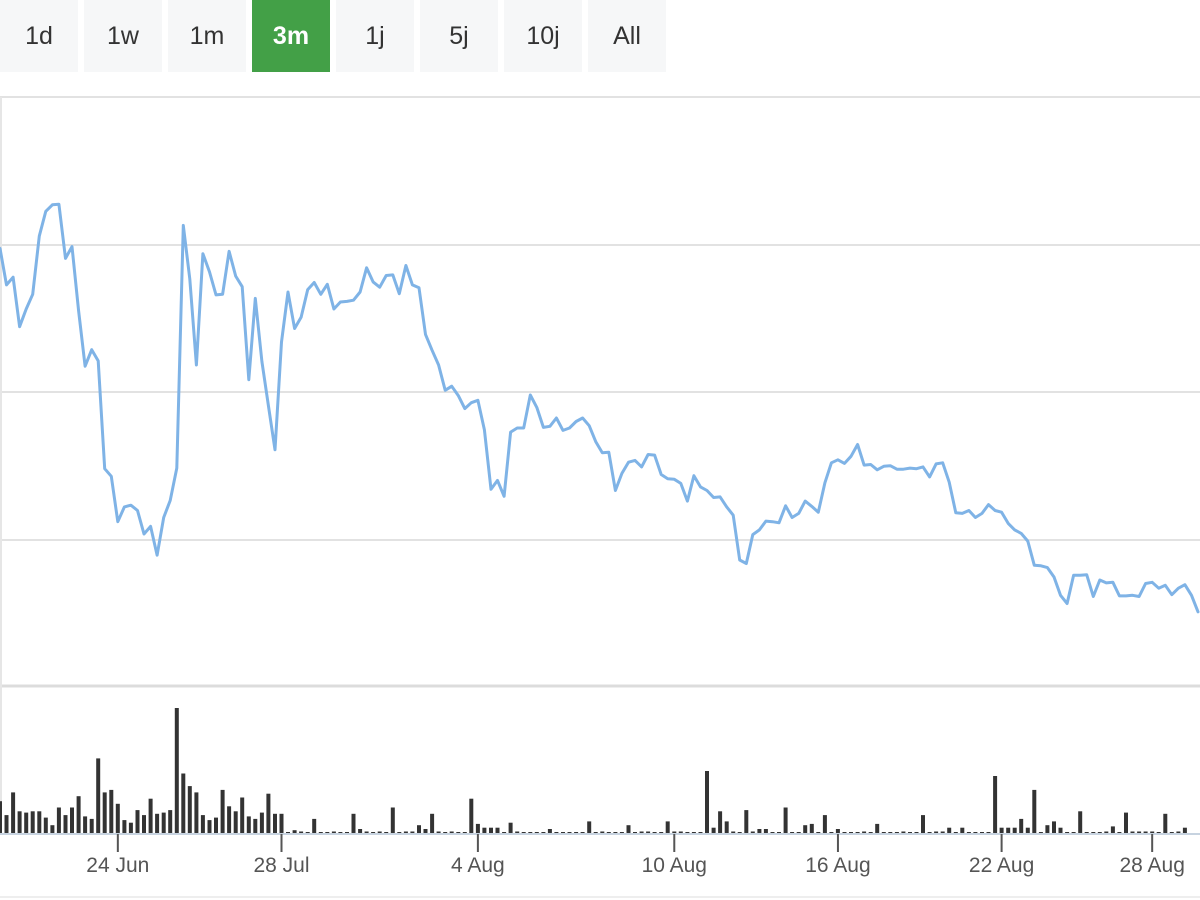 The height and width of the screenshot is (900, 1200). Describe the element at coordinates (291, 36) in the screenshot. I see `range-button-3m: 3m` at that location.